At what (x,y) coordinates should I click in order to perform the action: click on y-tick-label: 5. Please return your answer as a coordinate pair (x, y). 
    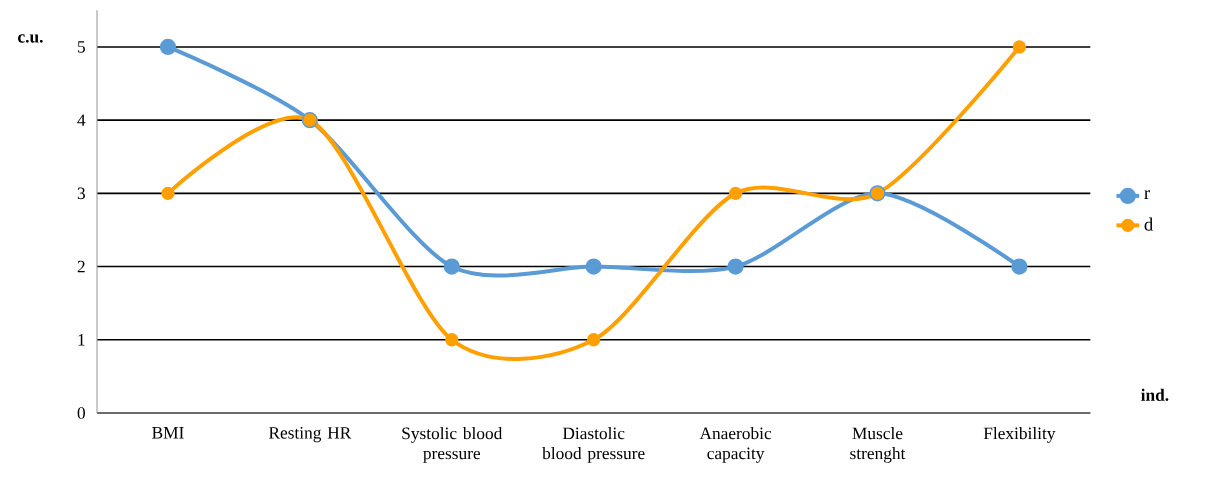
    Looking at the image, I should click on (81, 47).